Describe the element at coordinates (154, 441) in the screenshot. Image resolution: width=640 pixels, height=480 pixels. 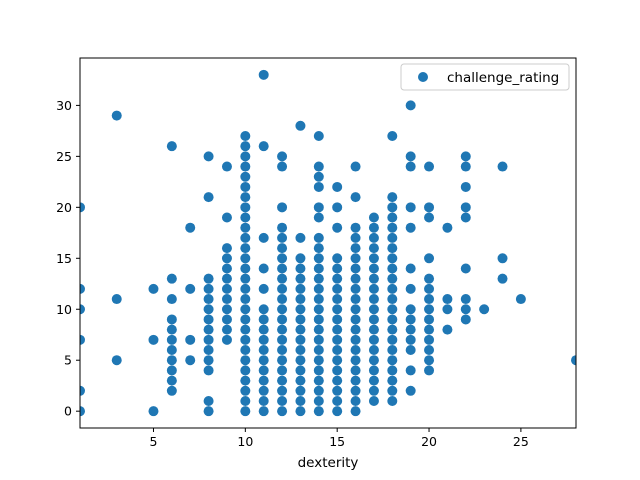
I see `x-tick-label: 5` at that location.